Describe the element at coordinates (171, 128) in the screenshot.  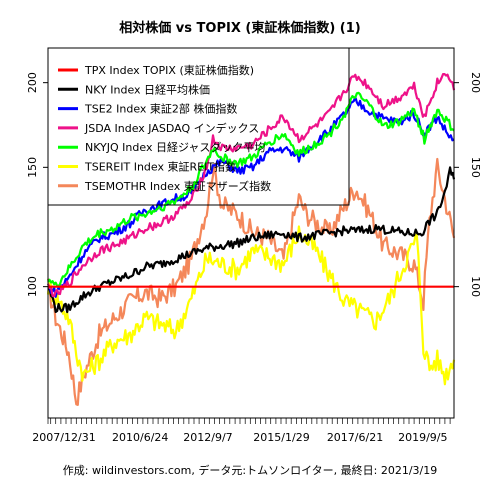
I see `legend-label: JSDA Index JASDAQ インデックス` at that location.